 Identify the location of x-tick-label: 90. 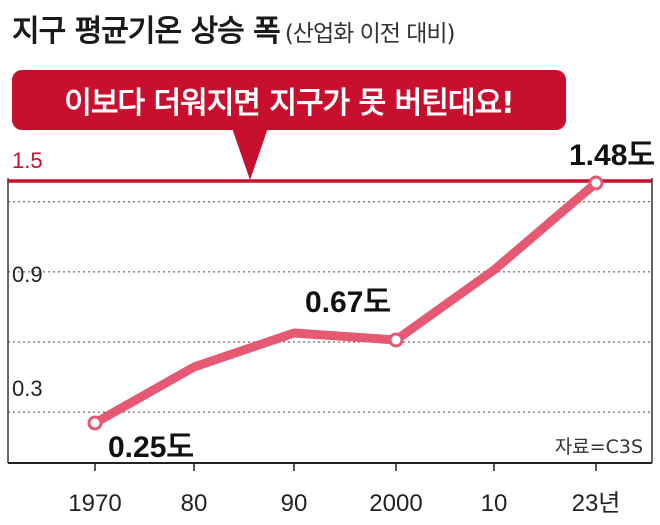
(294, 503).